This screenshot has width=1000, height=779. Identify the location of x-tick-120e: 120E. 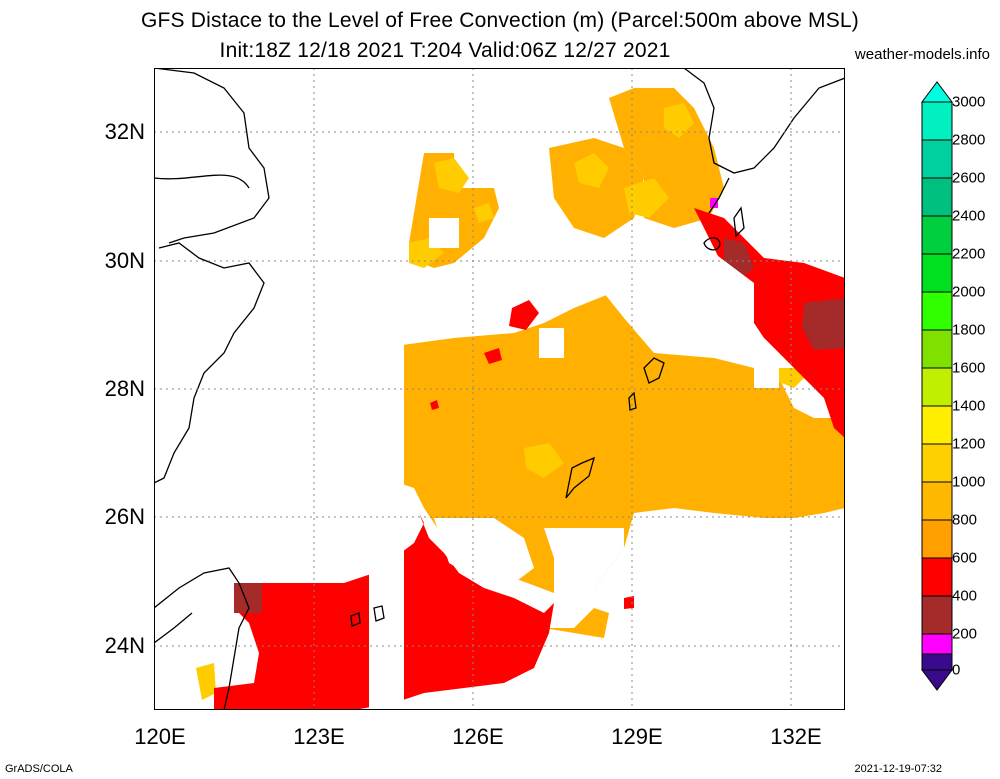
(160, 736).